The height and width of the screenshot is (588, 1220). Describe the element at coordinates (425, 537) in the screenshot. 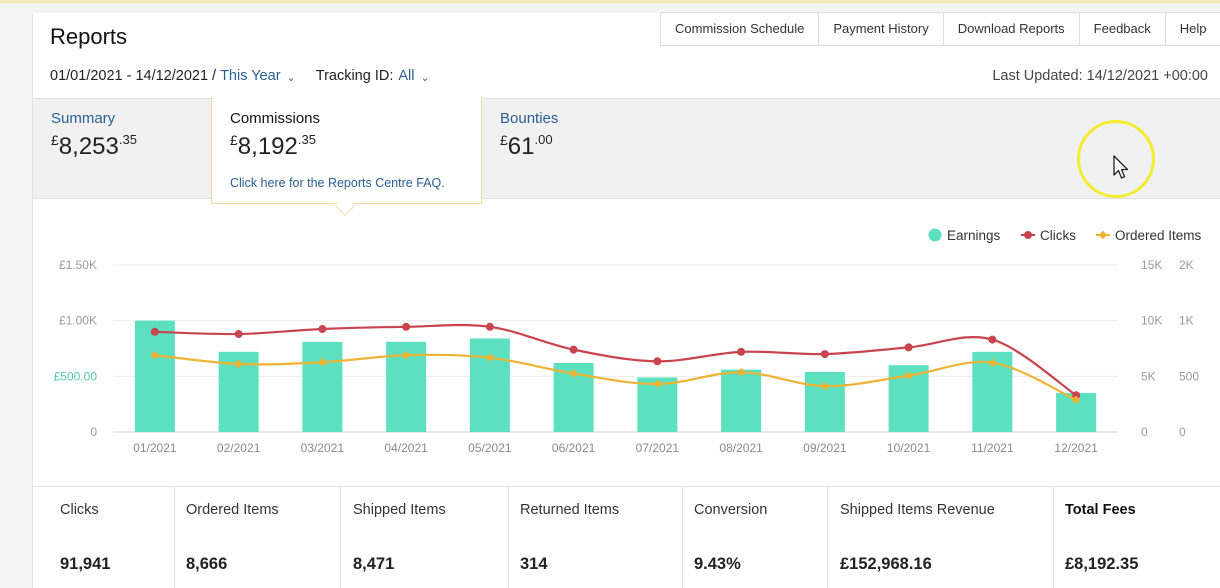

I see `stat-shipped-items: Shipped Items 8,471` at that location.